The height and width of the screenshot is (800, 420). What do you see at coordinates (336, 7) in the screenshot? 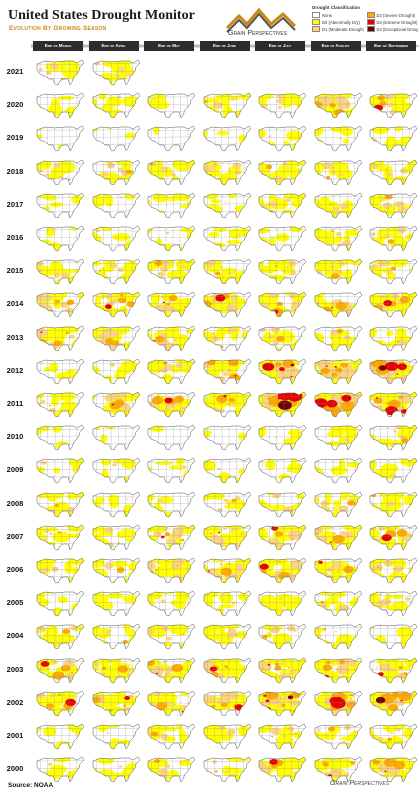
I see `legend-title: Drought Classification` at bounding box center [336, 7].